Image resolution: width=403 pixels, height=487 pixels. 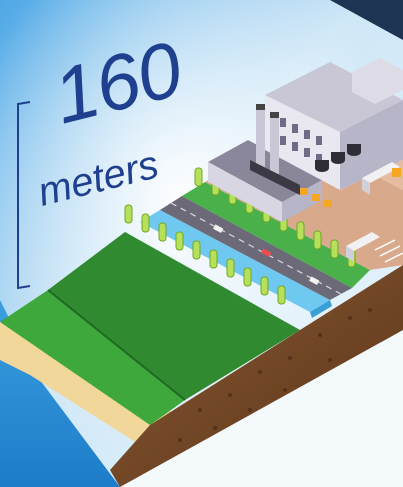 I want to click on road-cars, so click(x=266, y=254).